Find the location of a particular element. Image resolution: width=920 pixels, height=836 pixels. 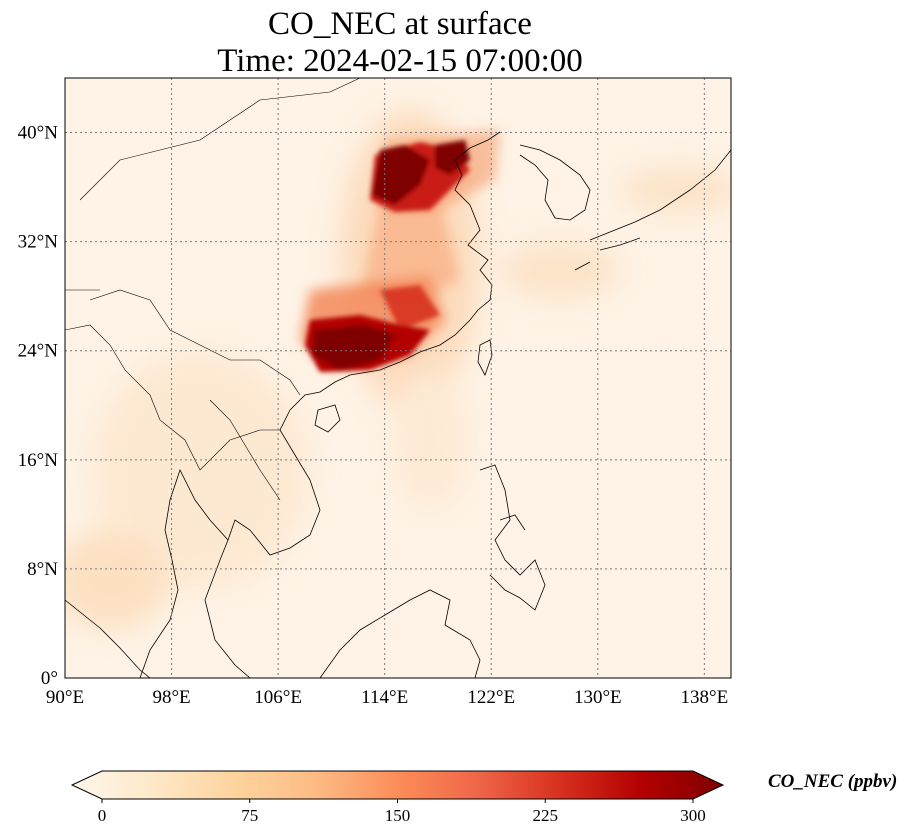

coastline-china-east is located at coordinates (395, 271).